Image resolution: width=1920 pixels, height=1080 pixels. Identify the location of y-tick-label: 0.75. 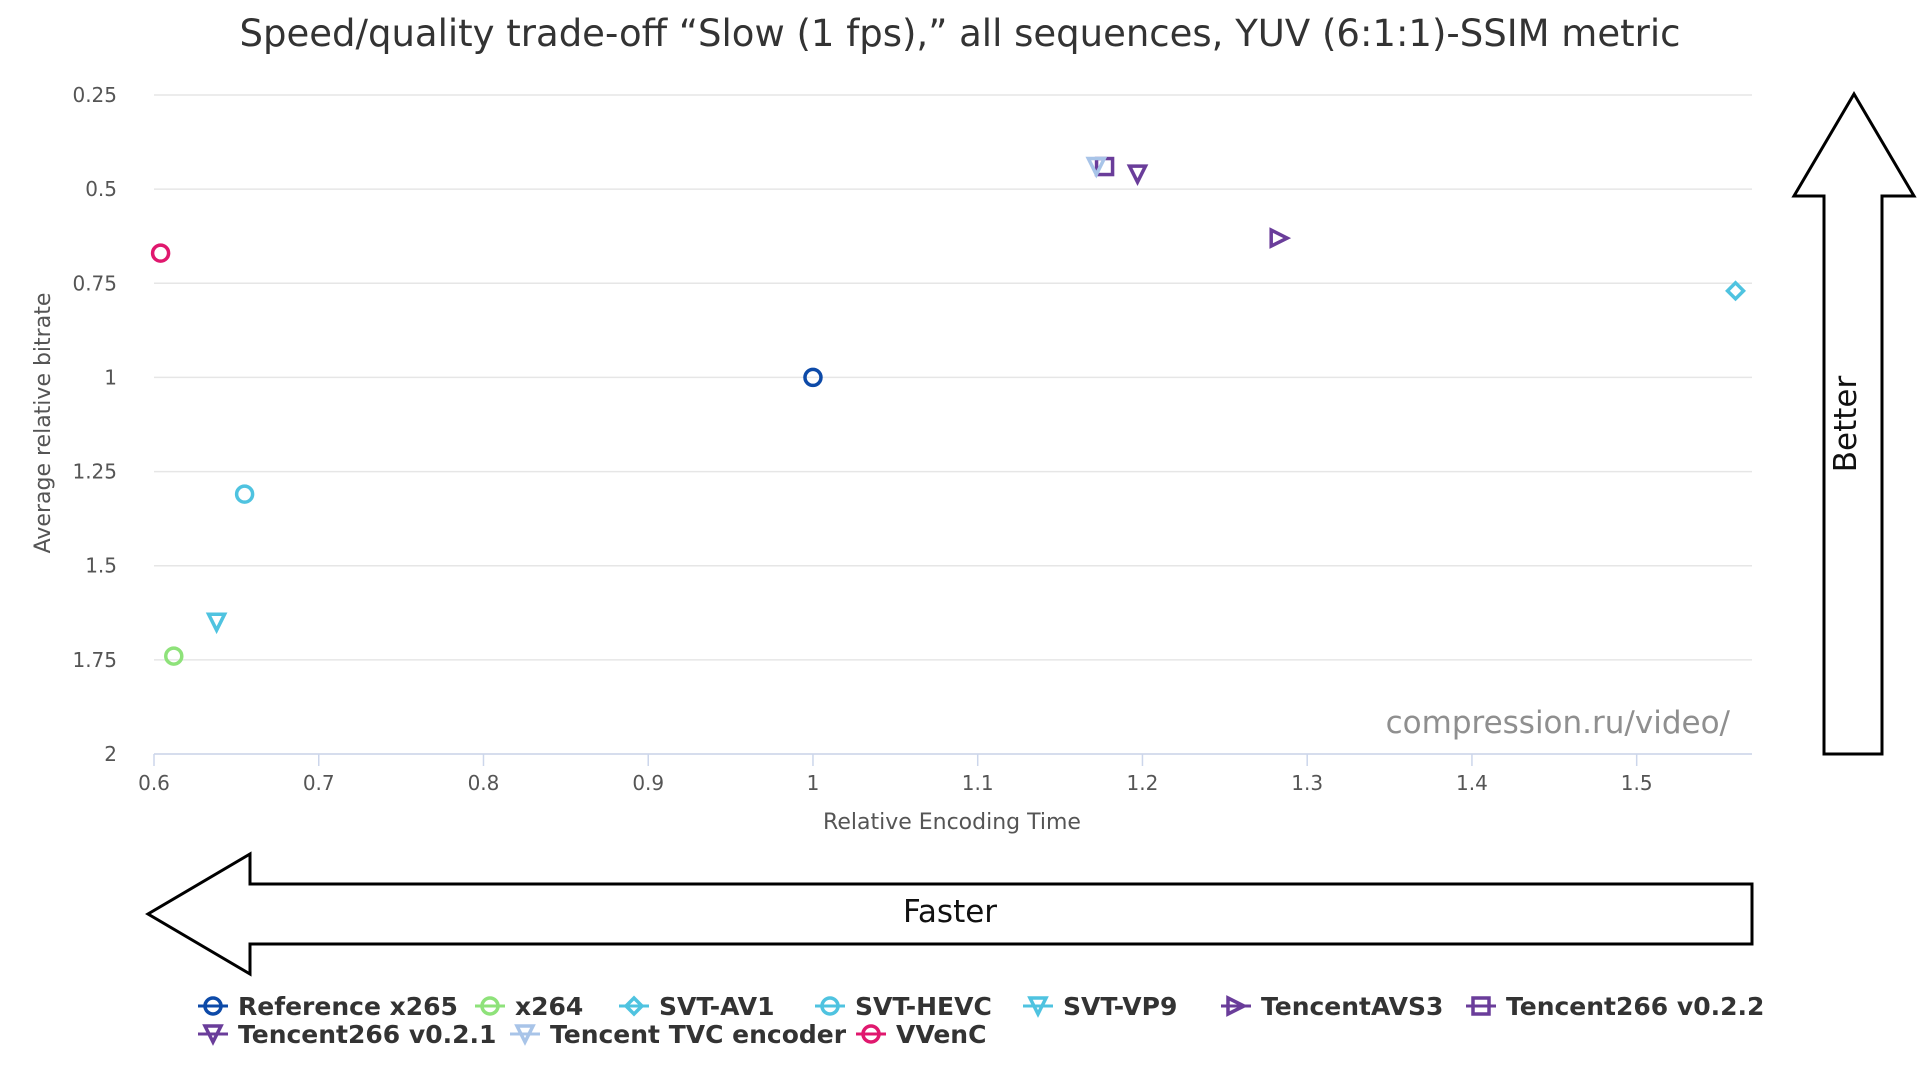
(94, 283).